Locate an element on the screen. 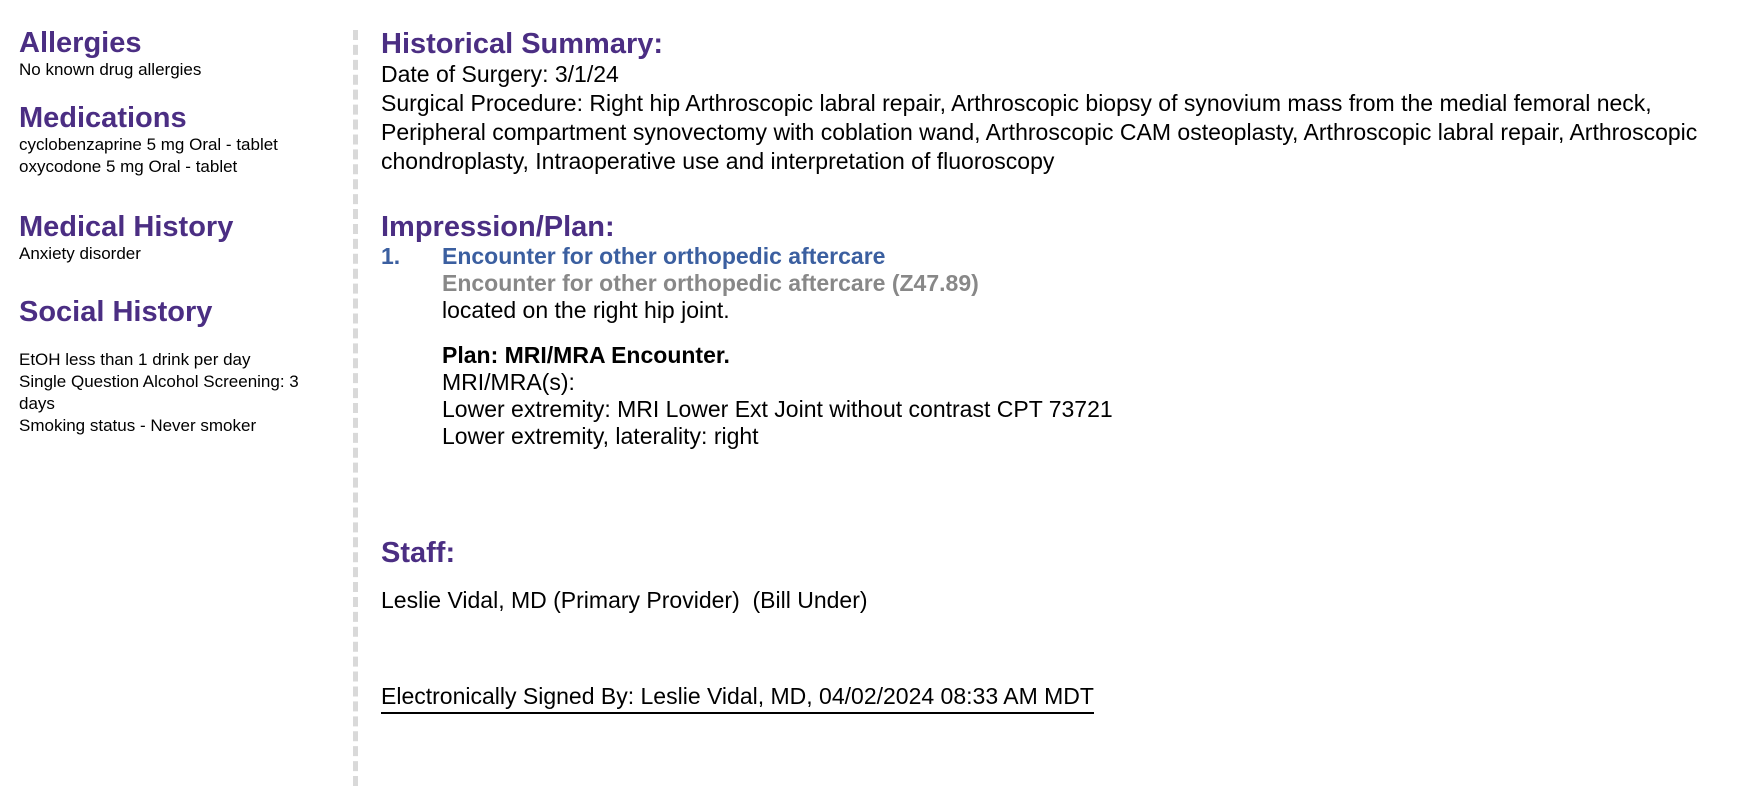 This screenshot has width=1738, height=786. column-divider is located at coordinates (355, 408).